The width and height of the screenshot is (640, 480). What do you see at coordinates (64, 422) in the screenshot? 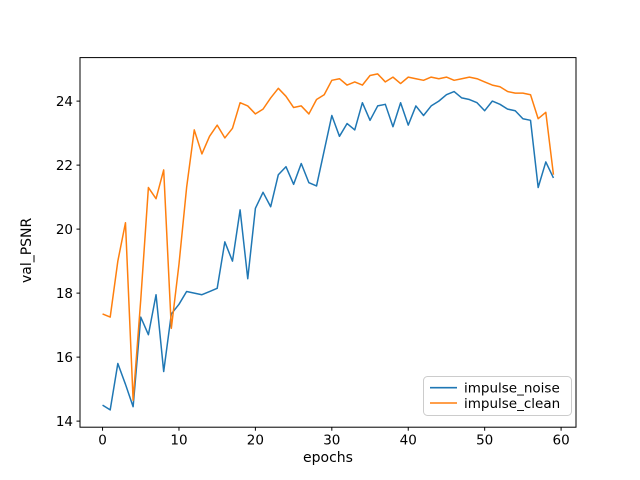
I see `y-tick-label: 14` at bounding box center [64, 422].